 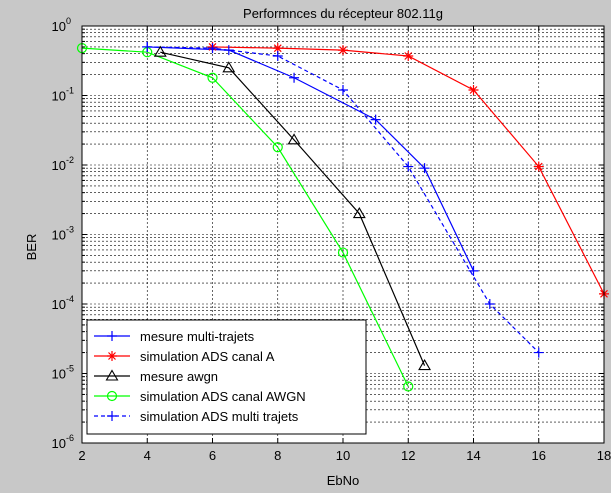 What do you see at coordinates (70, 91) in the screenshot?
I see `y-tick-exponent: -1` at bounding box center [70, 91].